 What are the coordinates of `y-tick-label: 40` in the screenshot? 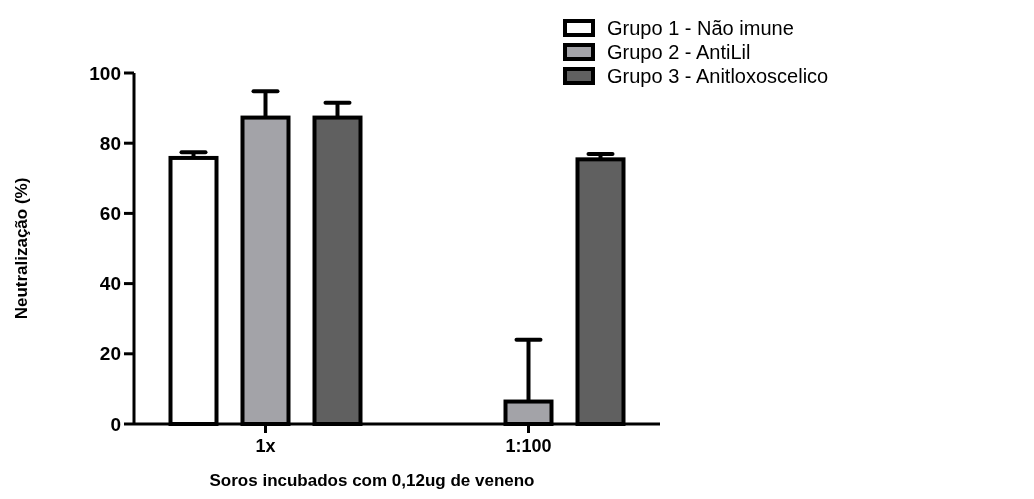 It's located at (110, 284).